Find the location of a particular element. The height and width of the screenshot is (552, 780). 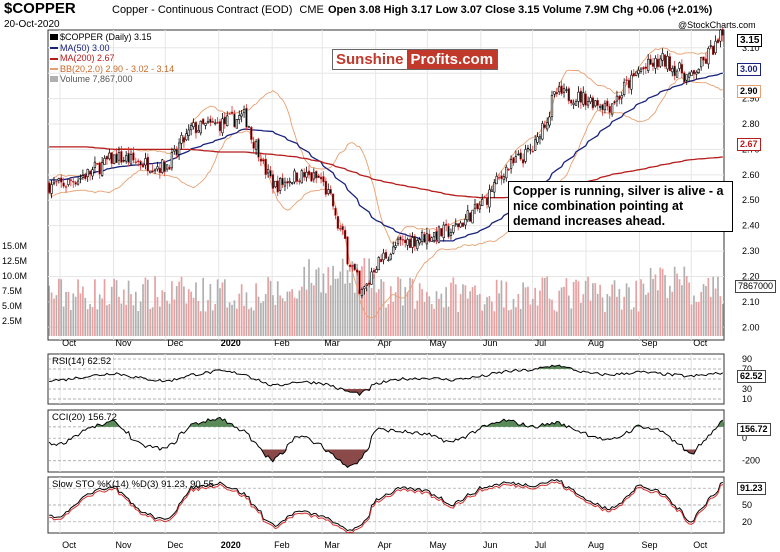

x-tick-label-upper: Nov is located at coordinates (124, 343).